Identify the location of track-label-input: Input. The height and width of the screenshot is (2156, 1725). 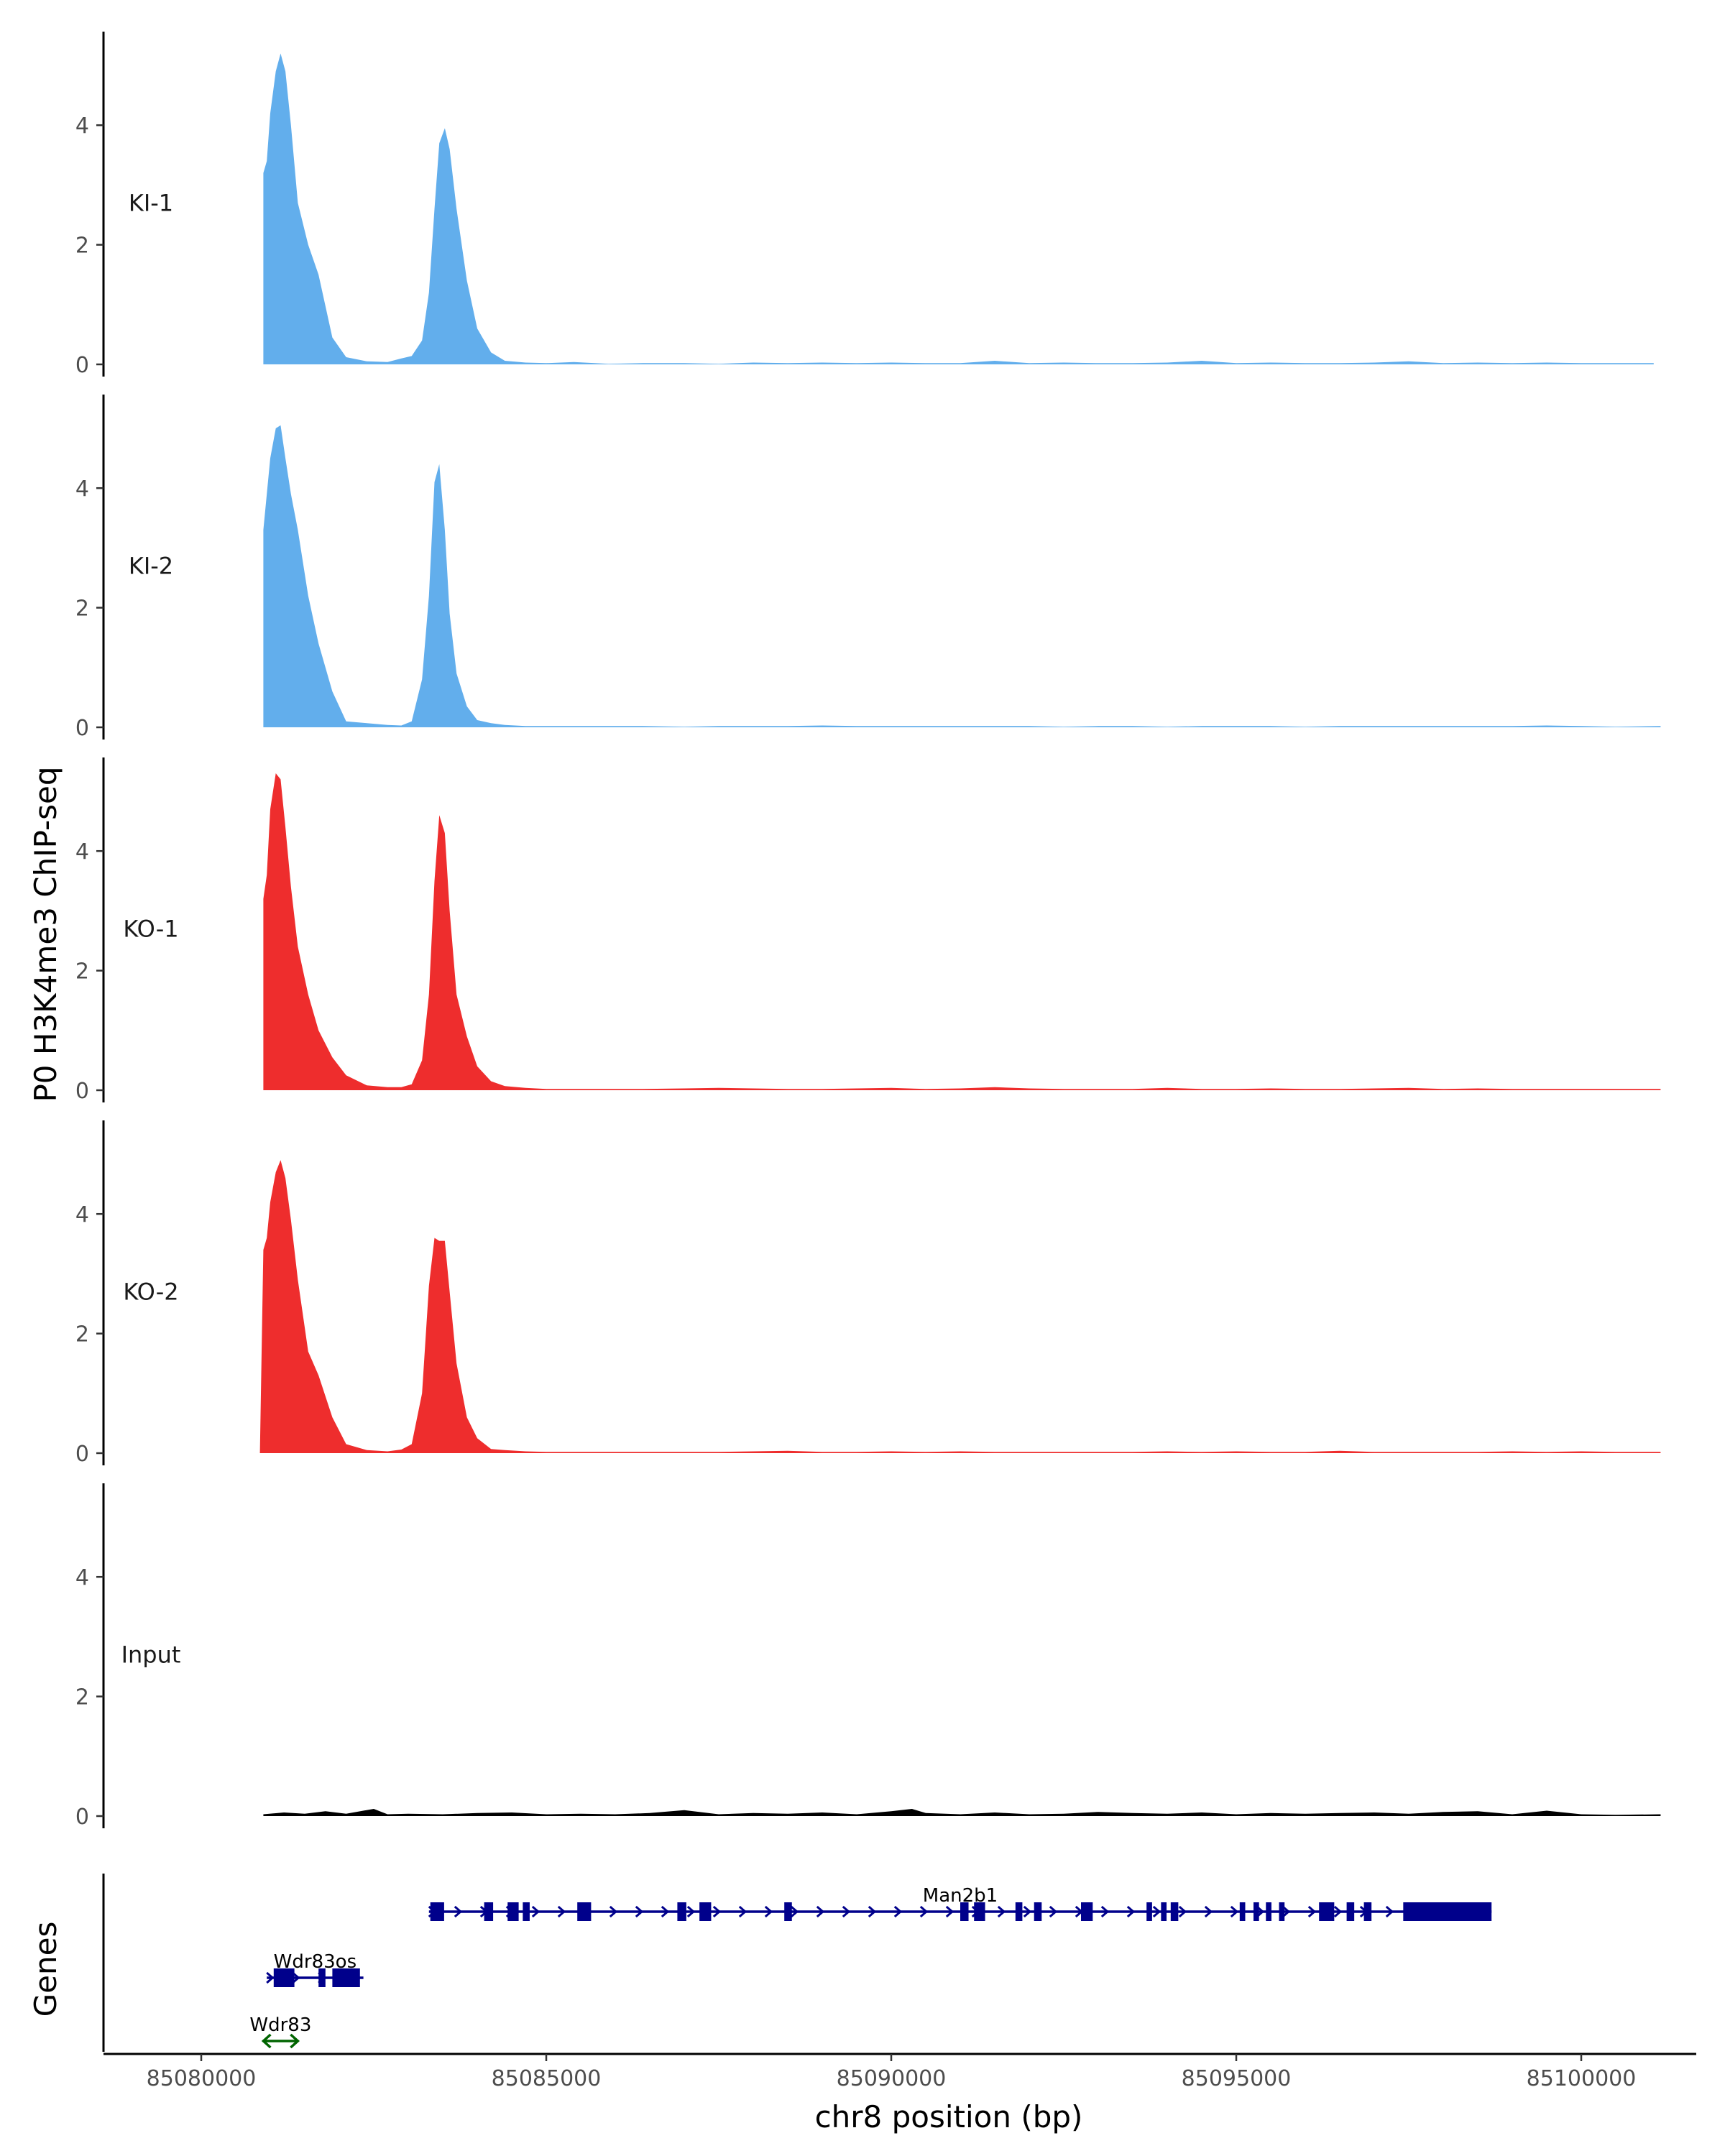
(151, 1654).